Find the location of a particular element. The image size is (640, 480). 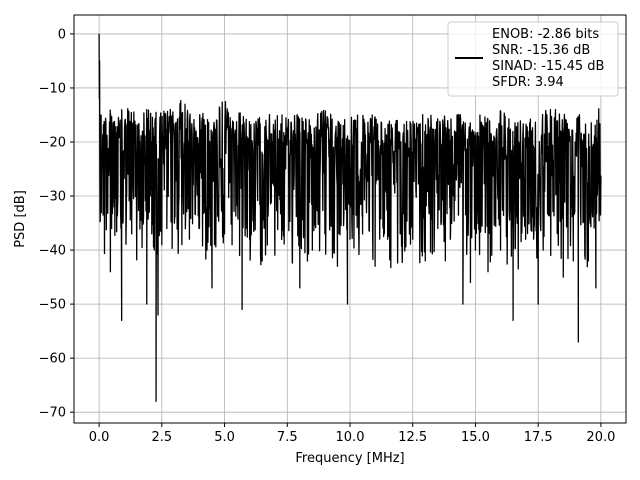

x-axis-label: Frequency [MHz] is located at coordinates (349, 458).